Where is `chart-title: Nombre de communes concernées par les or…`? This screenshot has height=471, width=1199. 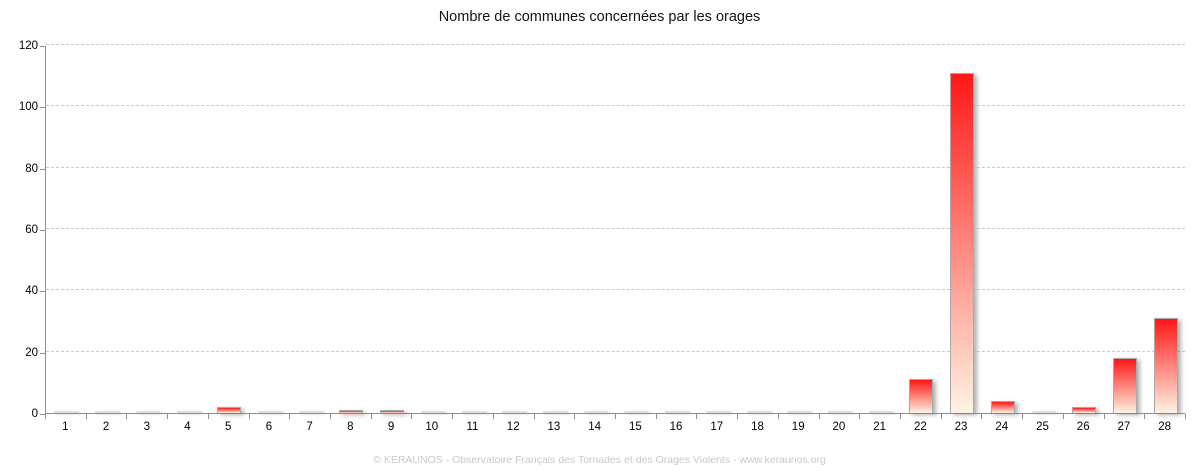
chart-title: Nombre de communes concernées par les or… is located at coordinates (599, 17).